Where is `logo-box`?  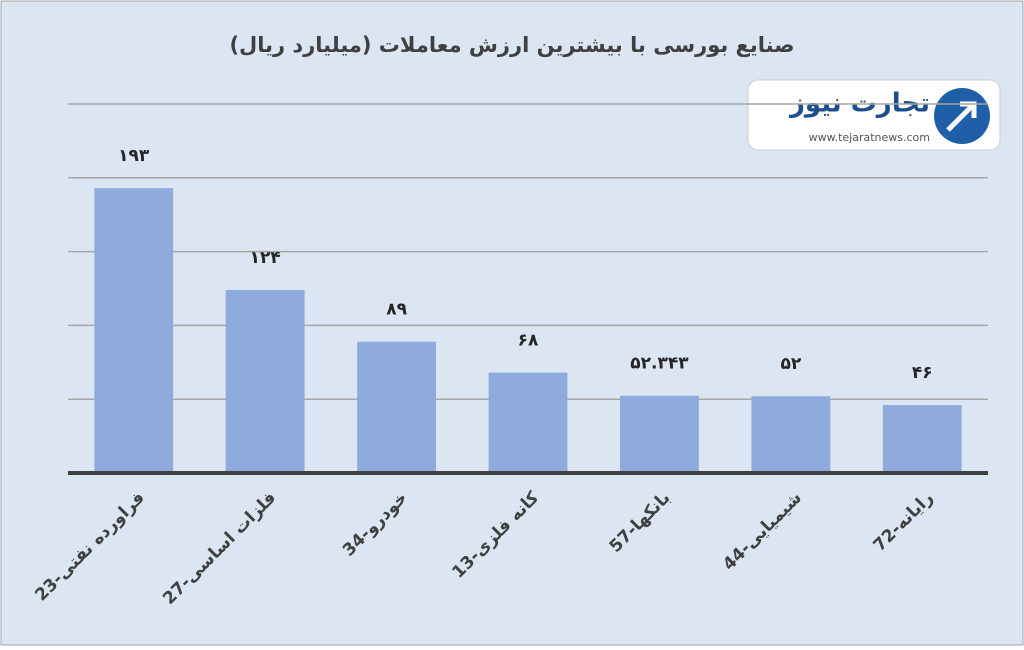
logo-box is located at coordinates (874, 115).